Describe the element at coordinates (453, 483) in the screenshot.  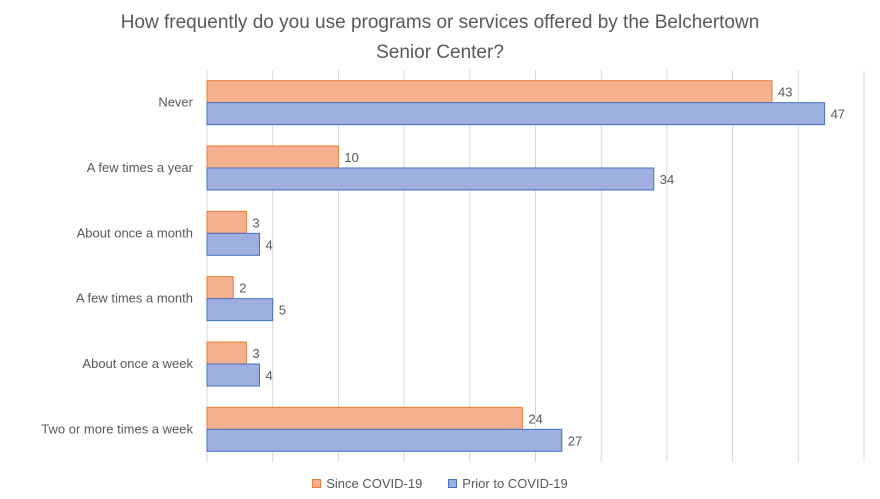
I see `legend-swatch-prior-to-covid` at that location.